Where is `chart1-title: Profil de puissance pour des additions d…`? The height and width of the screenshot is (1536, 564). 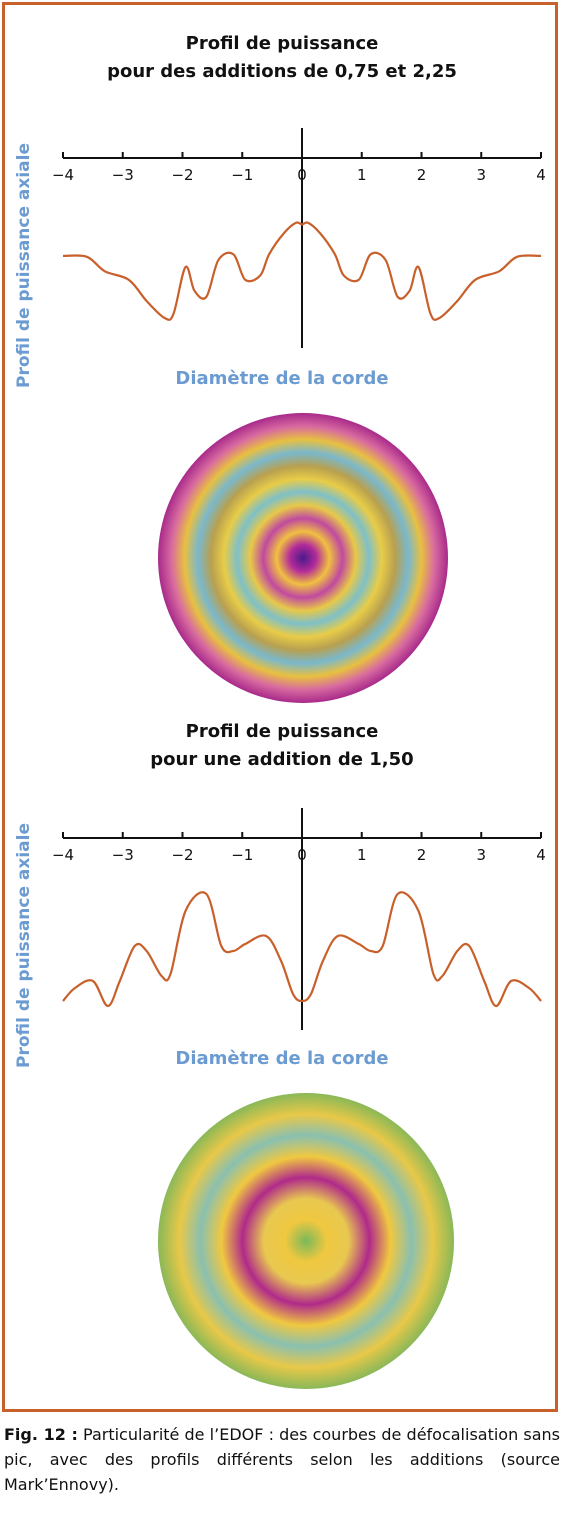 chart1-title: Profil de puissance pour des additions d… is located at coordinates (282, 58).